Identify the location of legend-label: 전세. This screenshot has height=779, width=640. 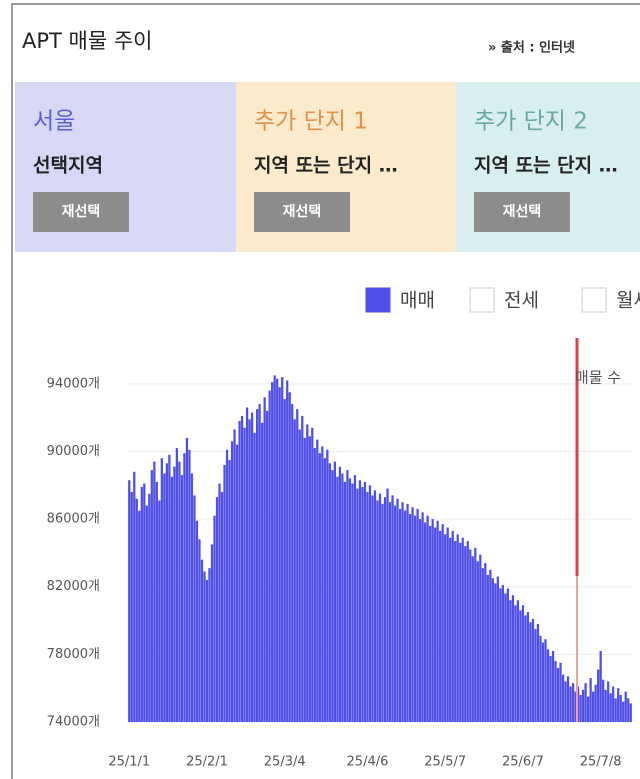
(521, 301).